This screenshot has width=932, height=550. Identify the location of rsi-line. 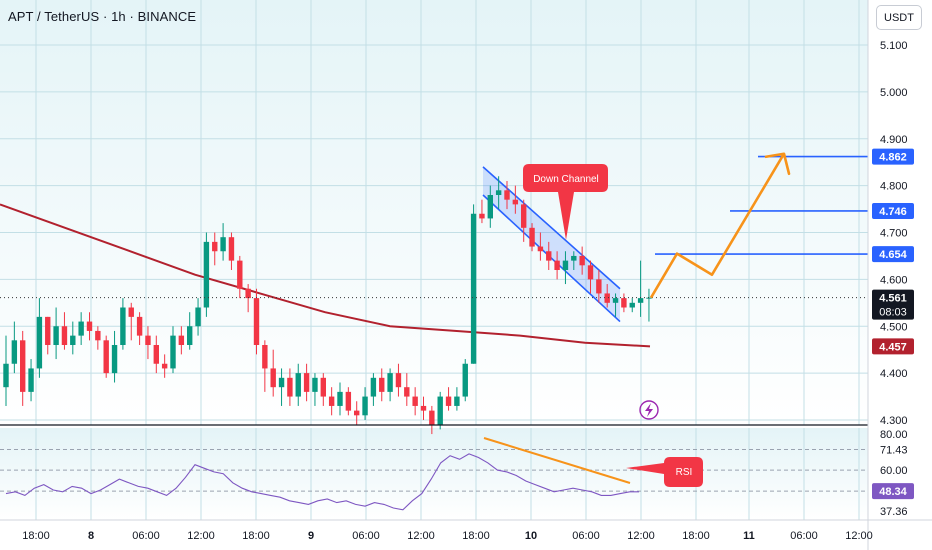
(322, 482).